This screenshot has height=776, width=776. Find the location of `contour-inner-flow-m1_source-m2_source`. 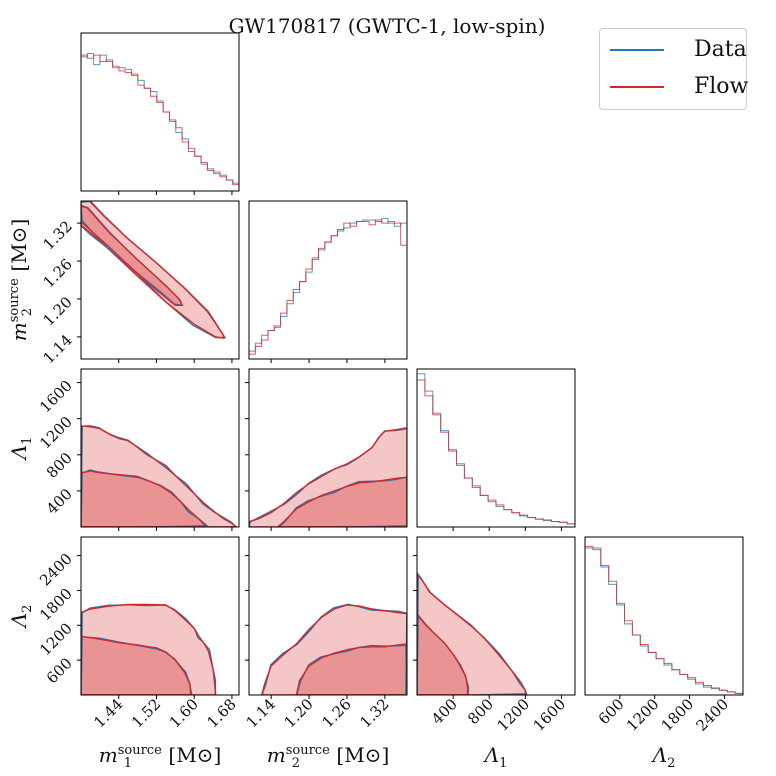

contour-inner-flow-m1_source-m2_source is located at coordinates (132, 255).